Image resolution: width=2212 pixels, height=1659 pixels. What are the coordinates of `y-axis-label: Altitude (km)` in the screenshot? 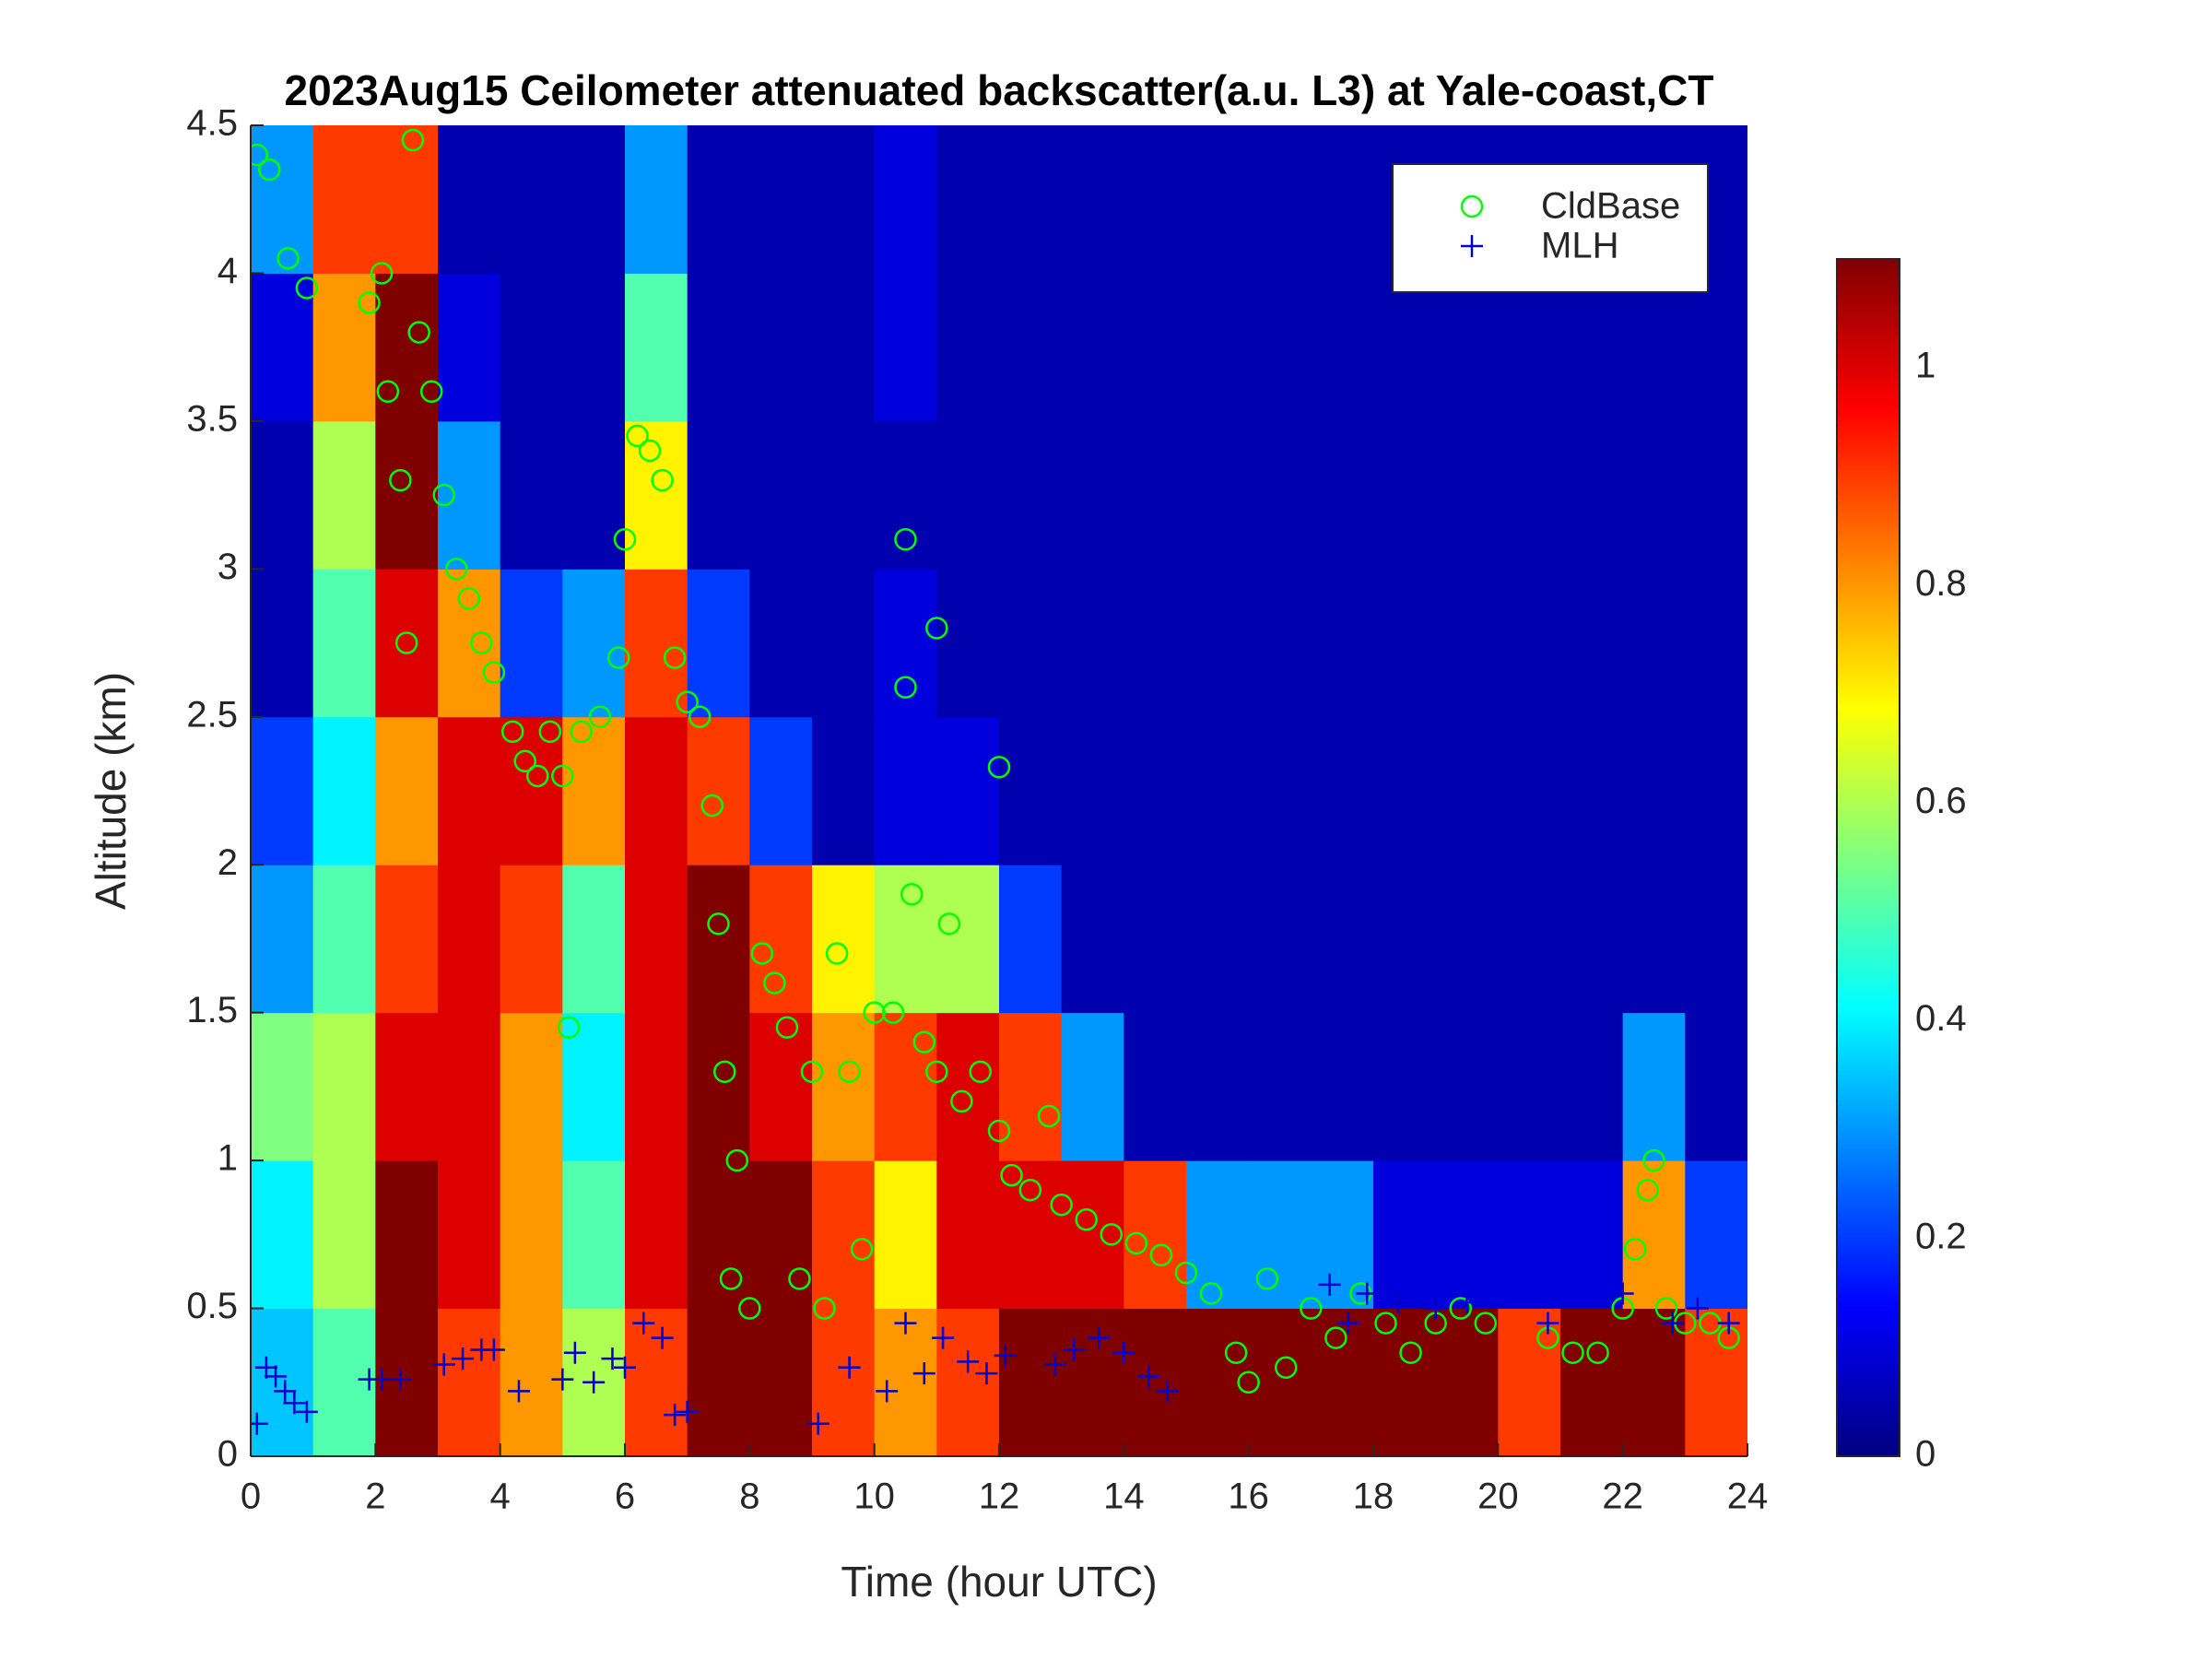 It's located at (111, 791).